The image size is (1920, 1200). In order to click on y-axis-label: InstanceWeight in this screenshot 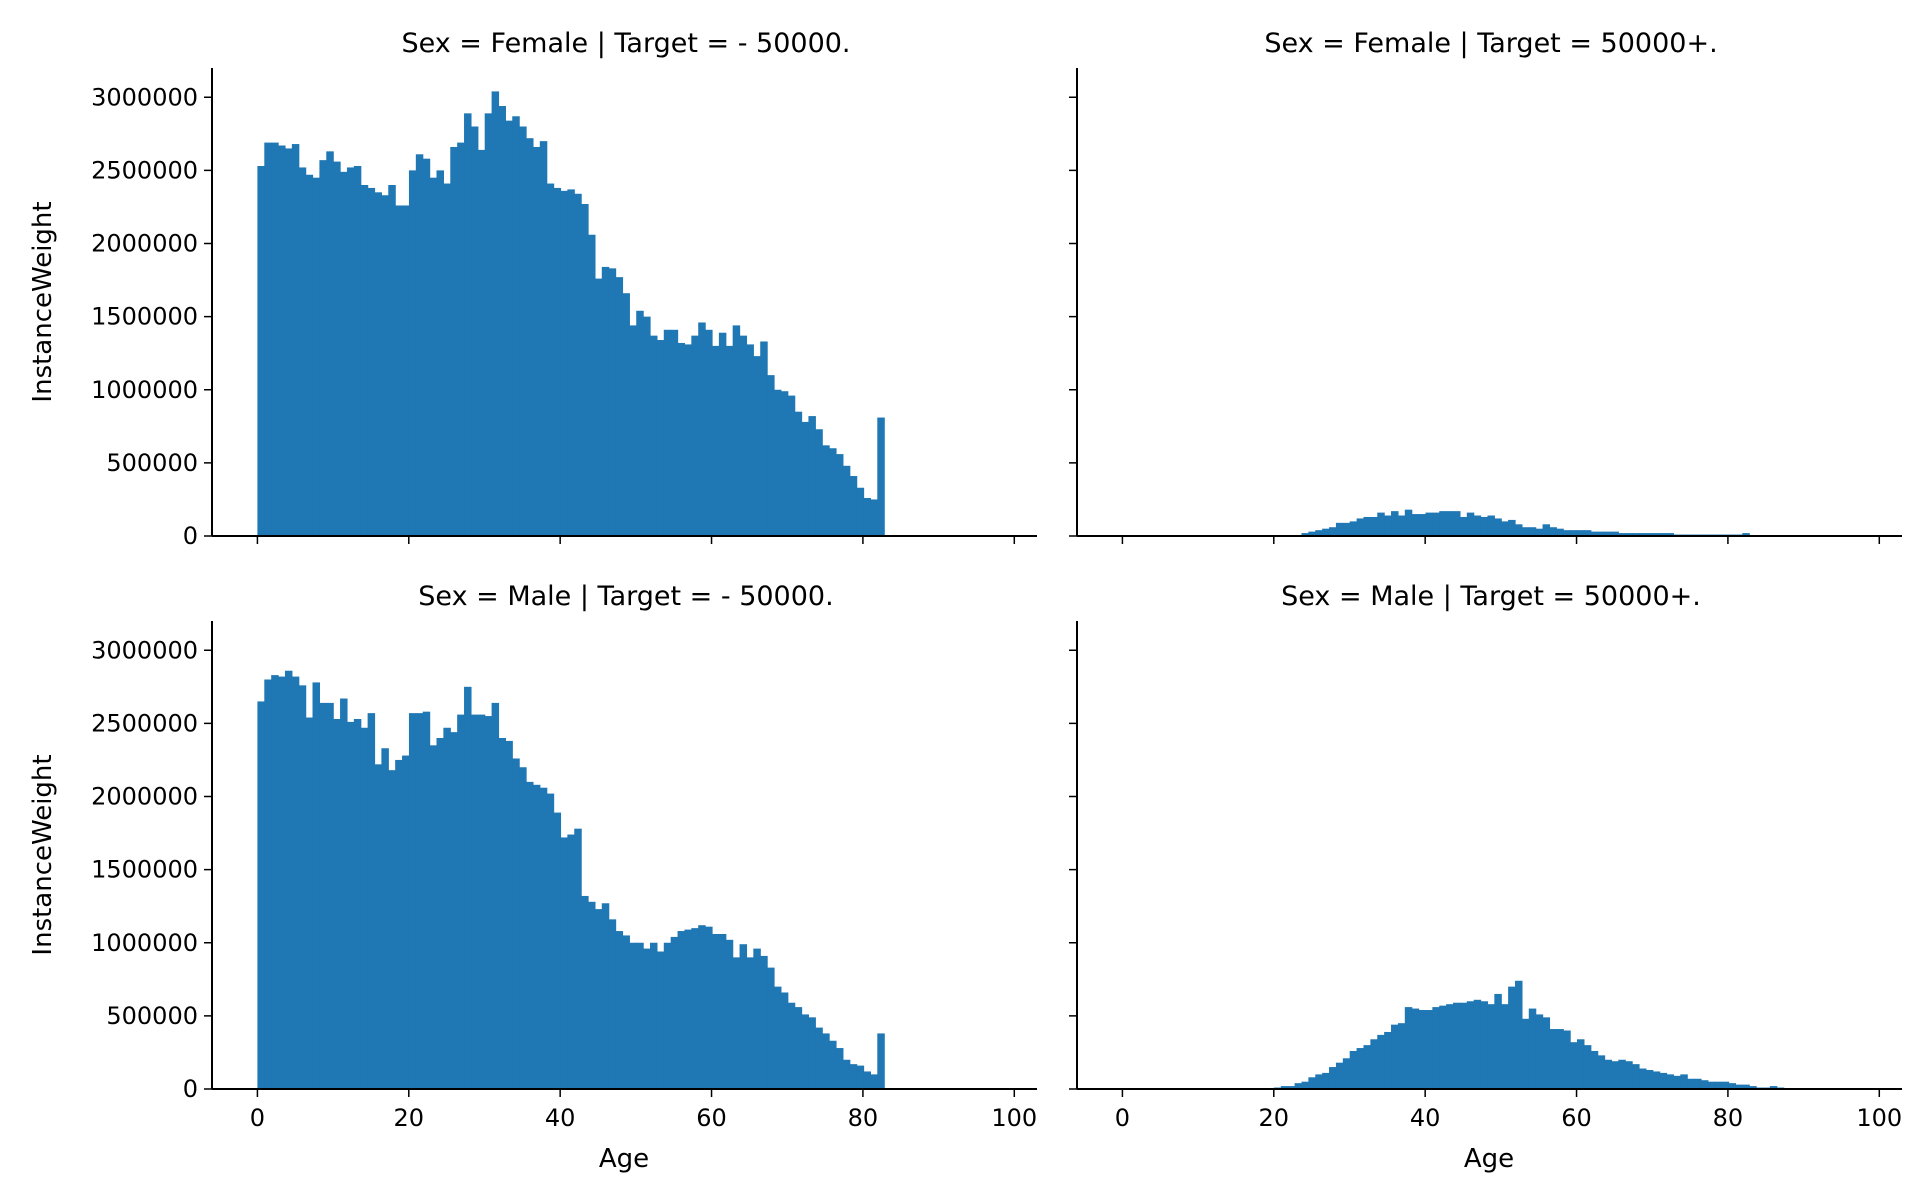, I will do `click(43, 301)`.